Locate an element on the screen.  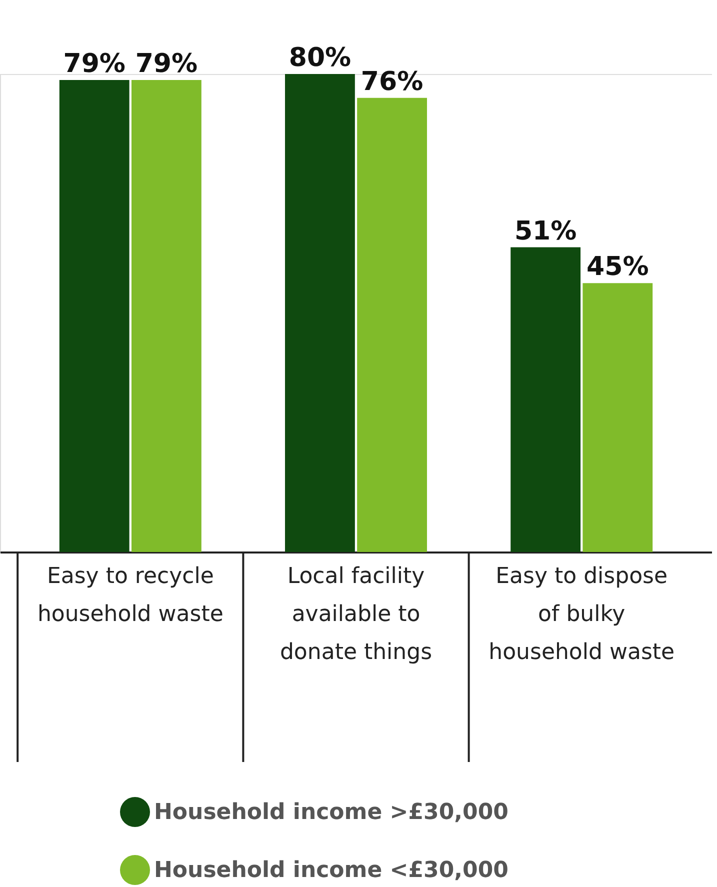
x-tick-label: Easy to dispose of bulky household waste is located at coordinates (581, 614).